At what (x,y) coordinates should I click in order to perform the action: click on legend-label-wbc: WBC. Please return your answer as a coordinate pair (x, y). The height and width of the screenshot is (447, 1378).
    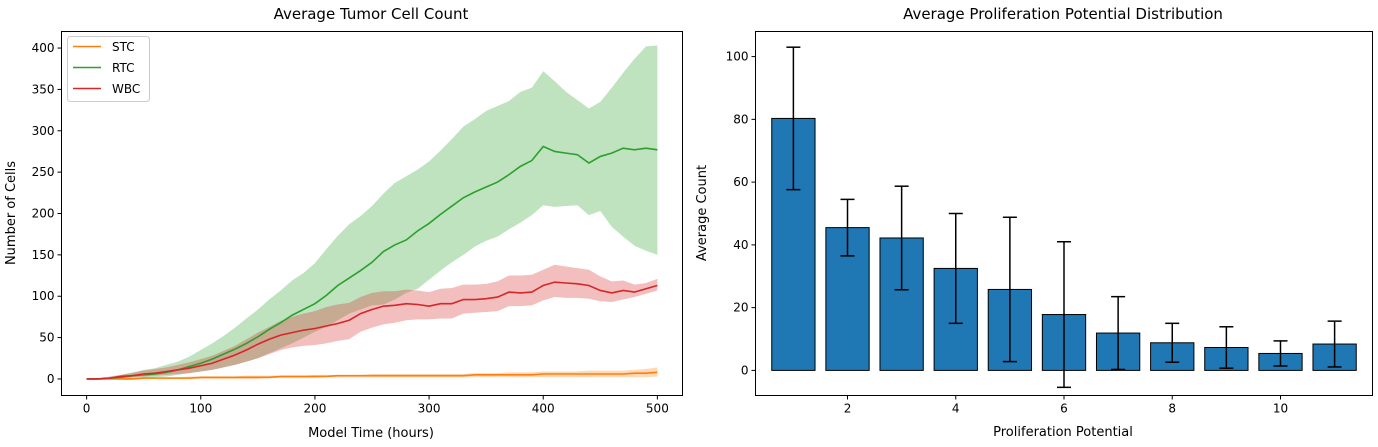
    Looking at the image, I should click on (126, 89).